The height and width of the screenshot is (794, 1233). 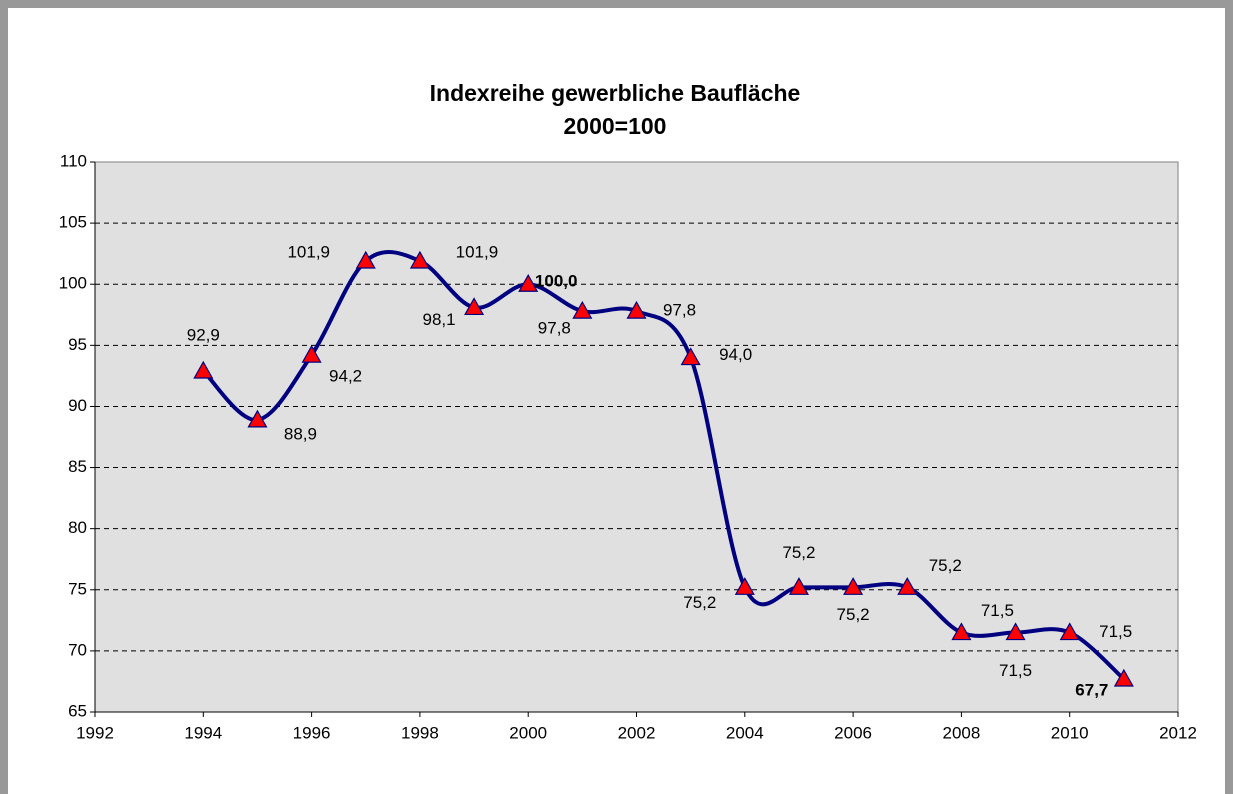 I want to click on data-label: 92,9, so click(x=203, y=334).